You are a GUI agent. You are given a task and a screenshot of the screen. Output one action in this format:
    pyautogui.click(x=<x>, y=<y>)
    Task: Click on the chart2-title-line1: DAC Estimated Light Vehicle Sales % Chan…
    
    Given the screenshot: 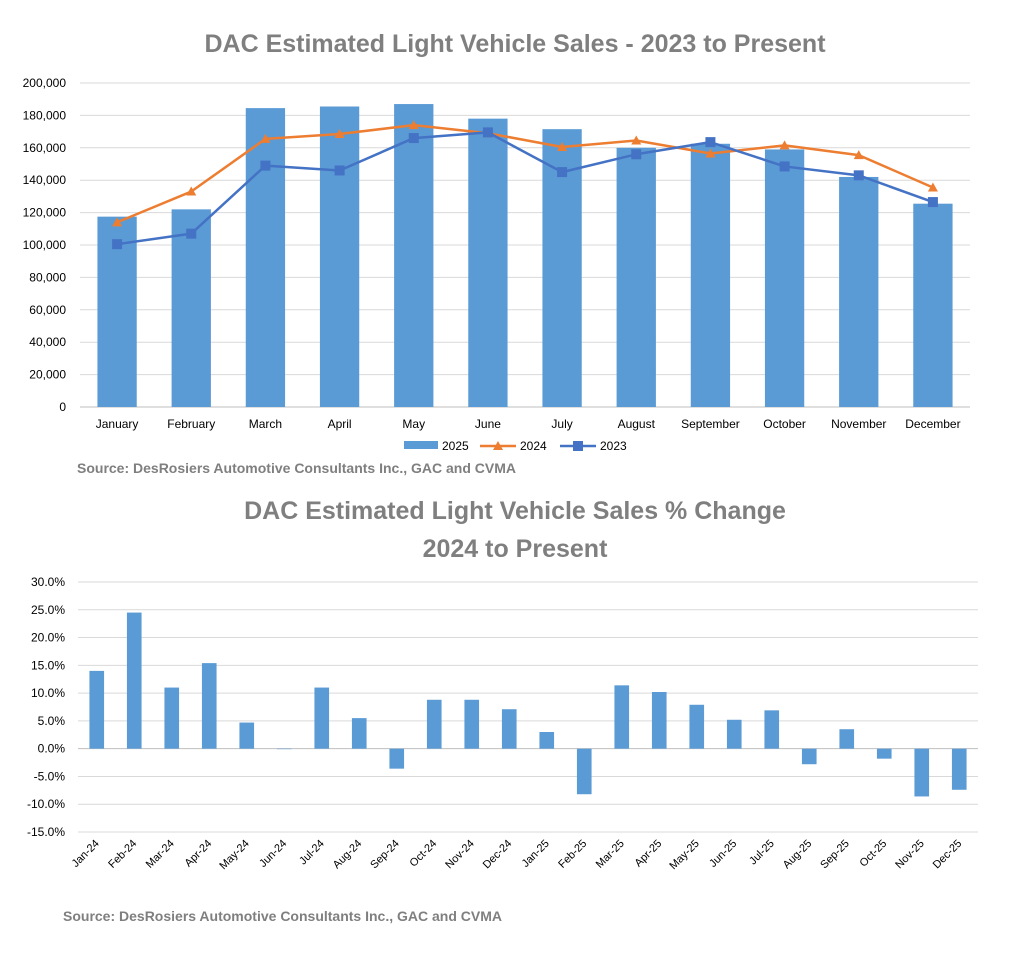 What is the action you would take?
    pyautogui.click(x=515, y=511)
    